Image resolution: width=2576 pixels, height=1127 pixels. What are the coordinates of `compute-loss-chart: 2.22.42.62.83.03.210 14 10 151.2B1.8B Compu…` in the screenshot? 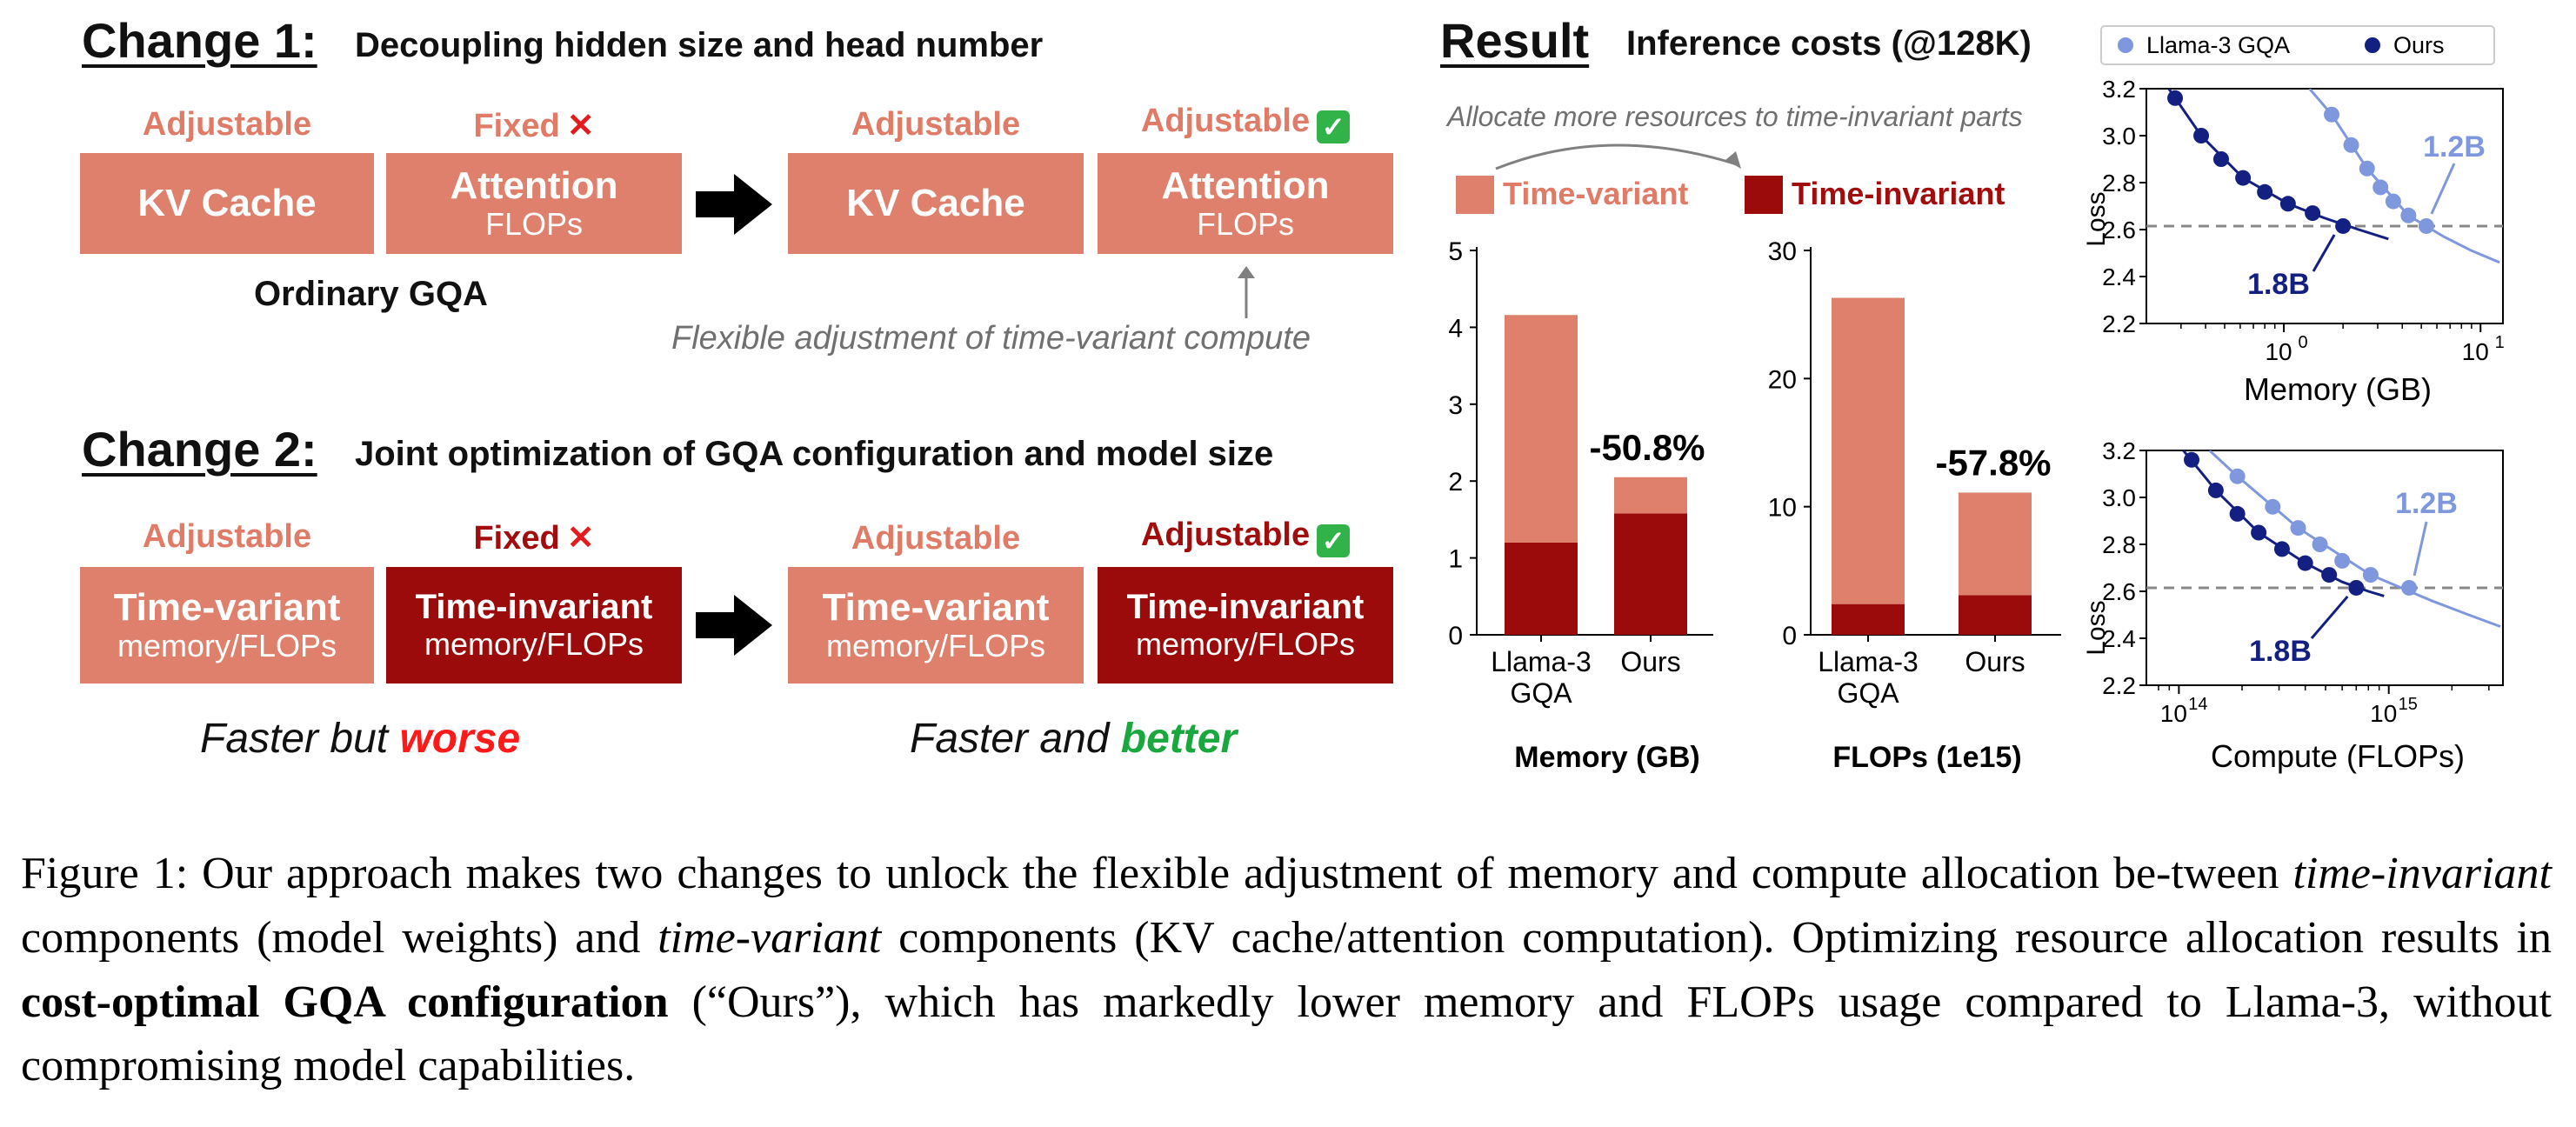 It's located at (2293, 606).